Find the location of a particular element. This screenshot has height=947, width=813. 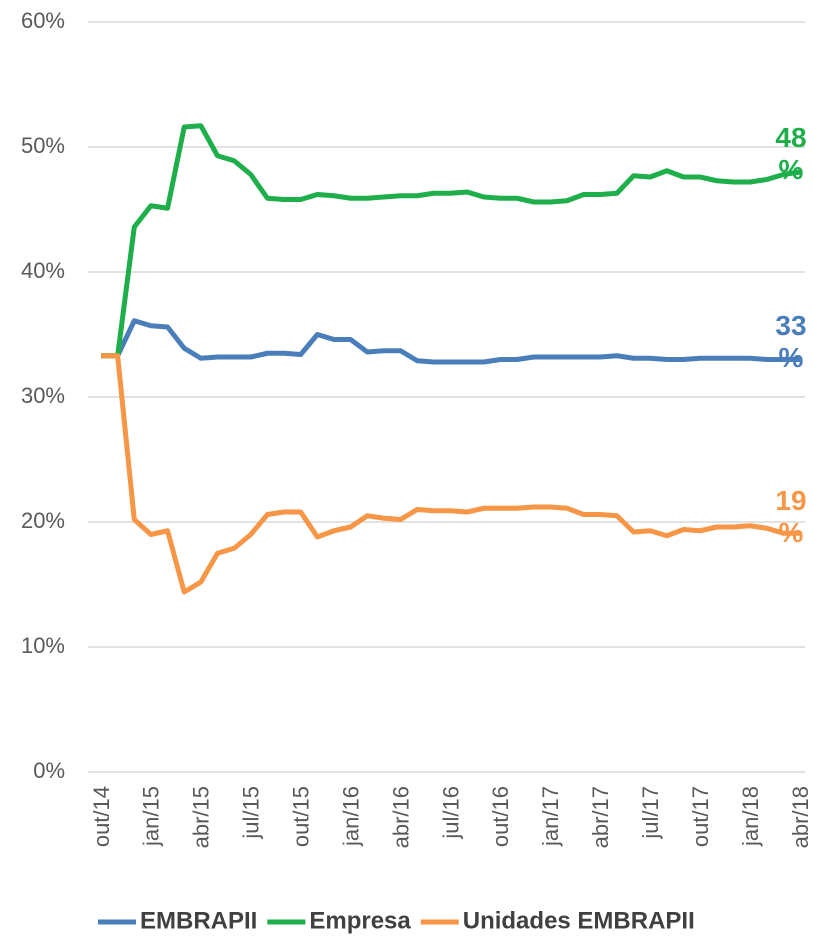

y-tick-label: 0% is located at coordinates (49, 770).